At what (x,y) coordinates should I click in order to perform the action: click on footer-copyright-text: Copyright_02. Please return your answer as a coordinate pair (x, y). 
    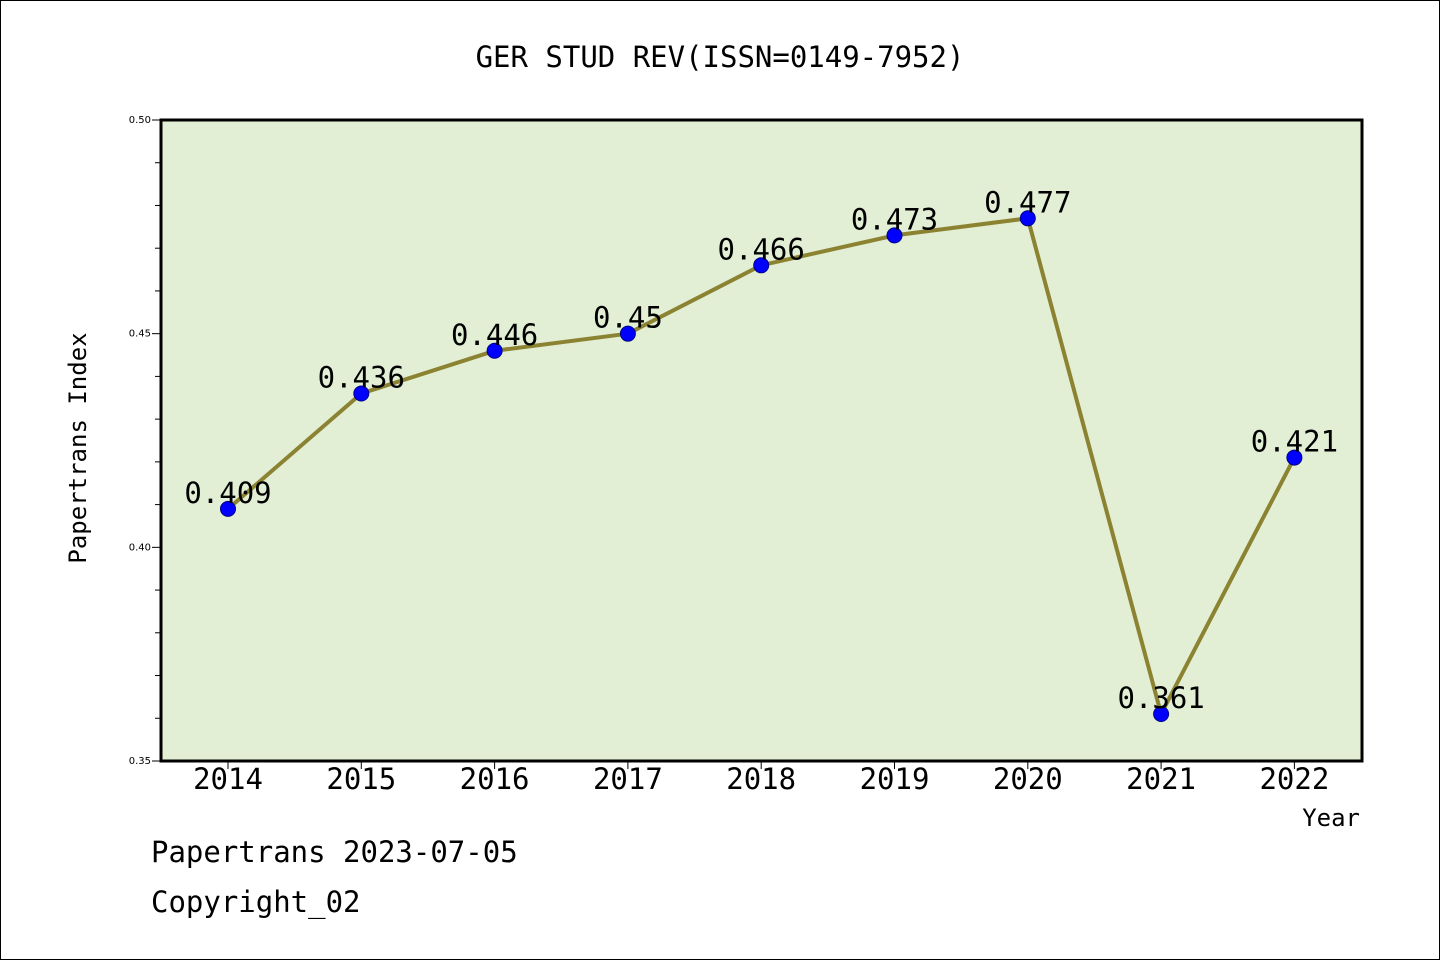
    Looking at the image, I should click on (256, 902).